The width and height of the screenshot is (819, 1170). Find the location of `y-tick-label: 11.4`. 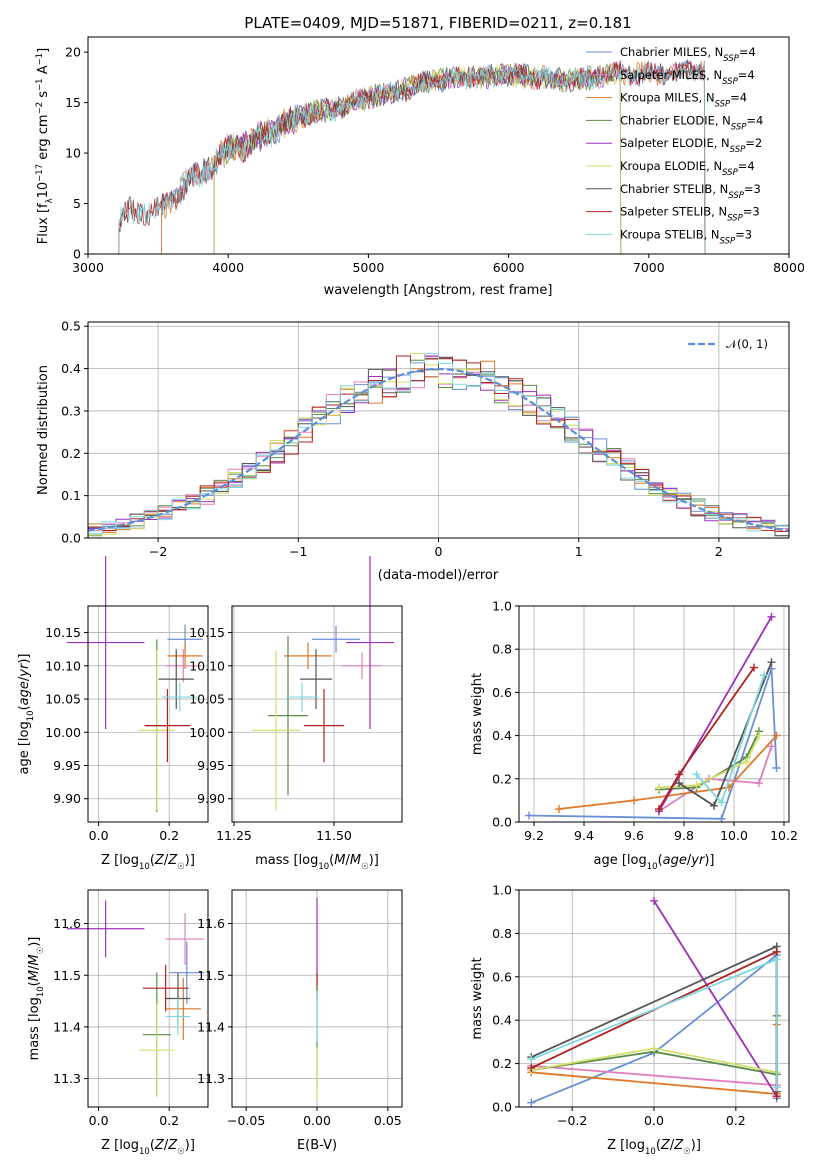

y-tick-label: 11.4 is located at coordinates (211, 1026).